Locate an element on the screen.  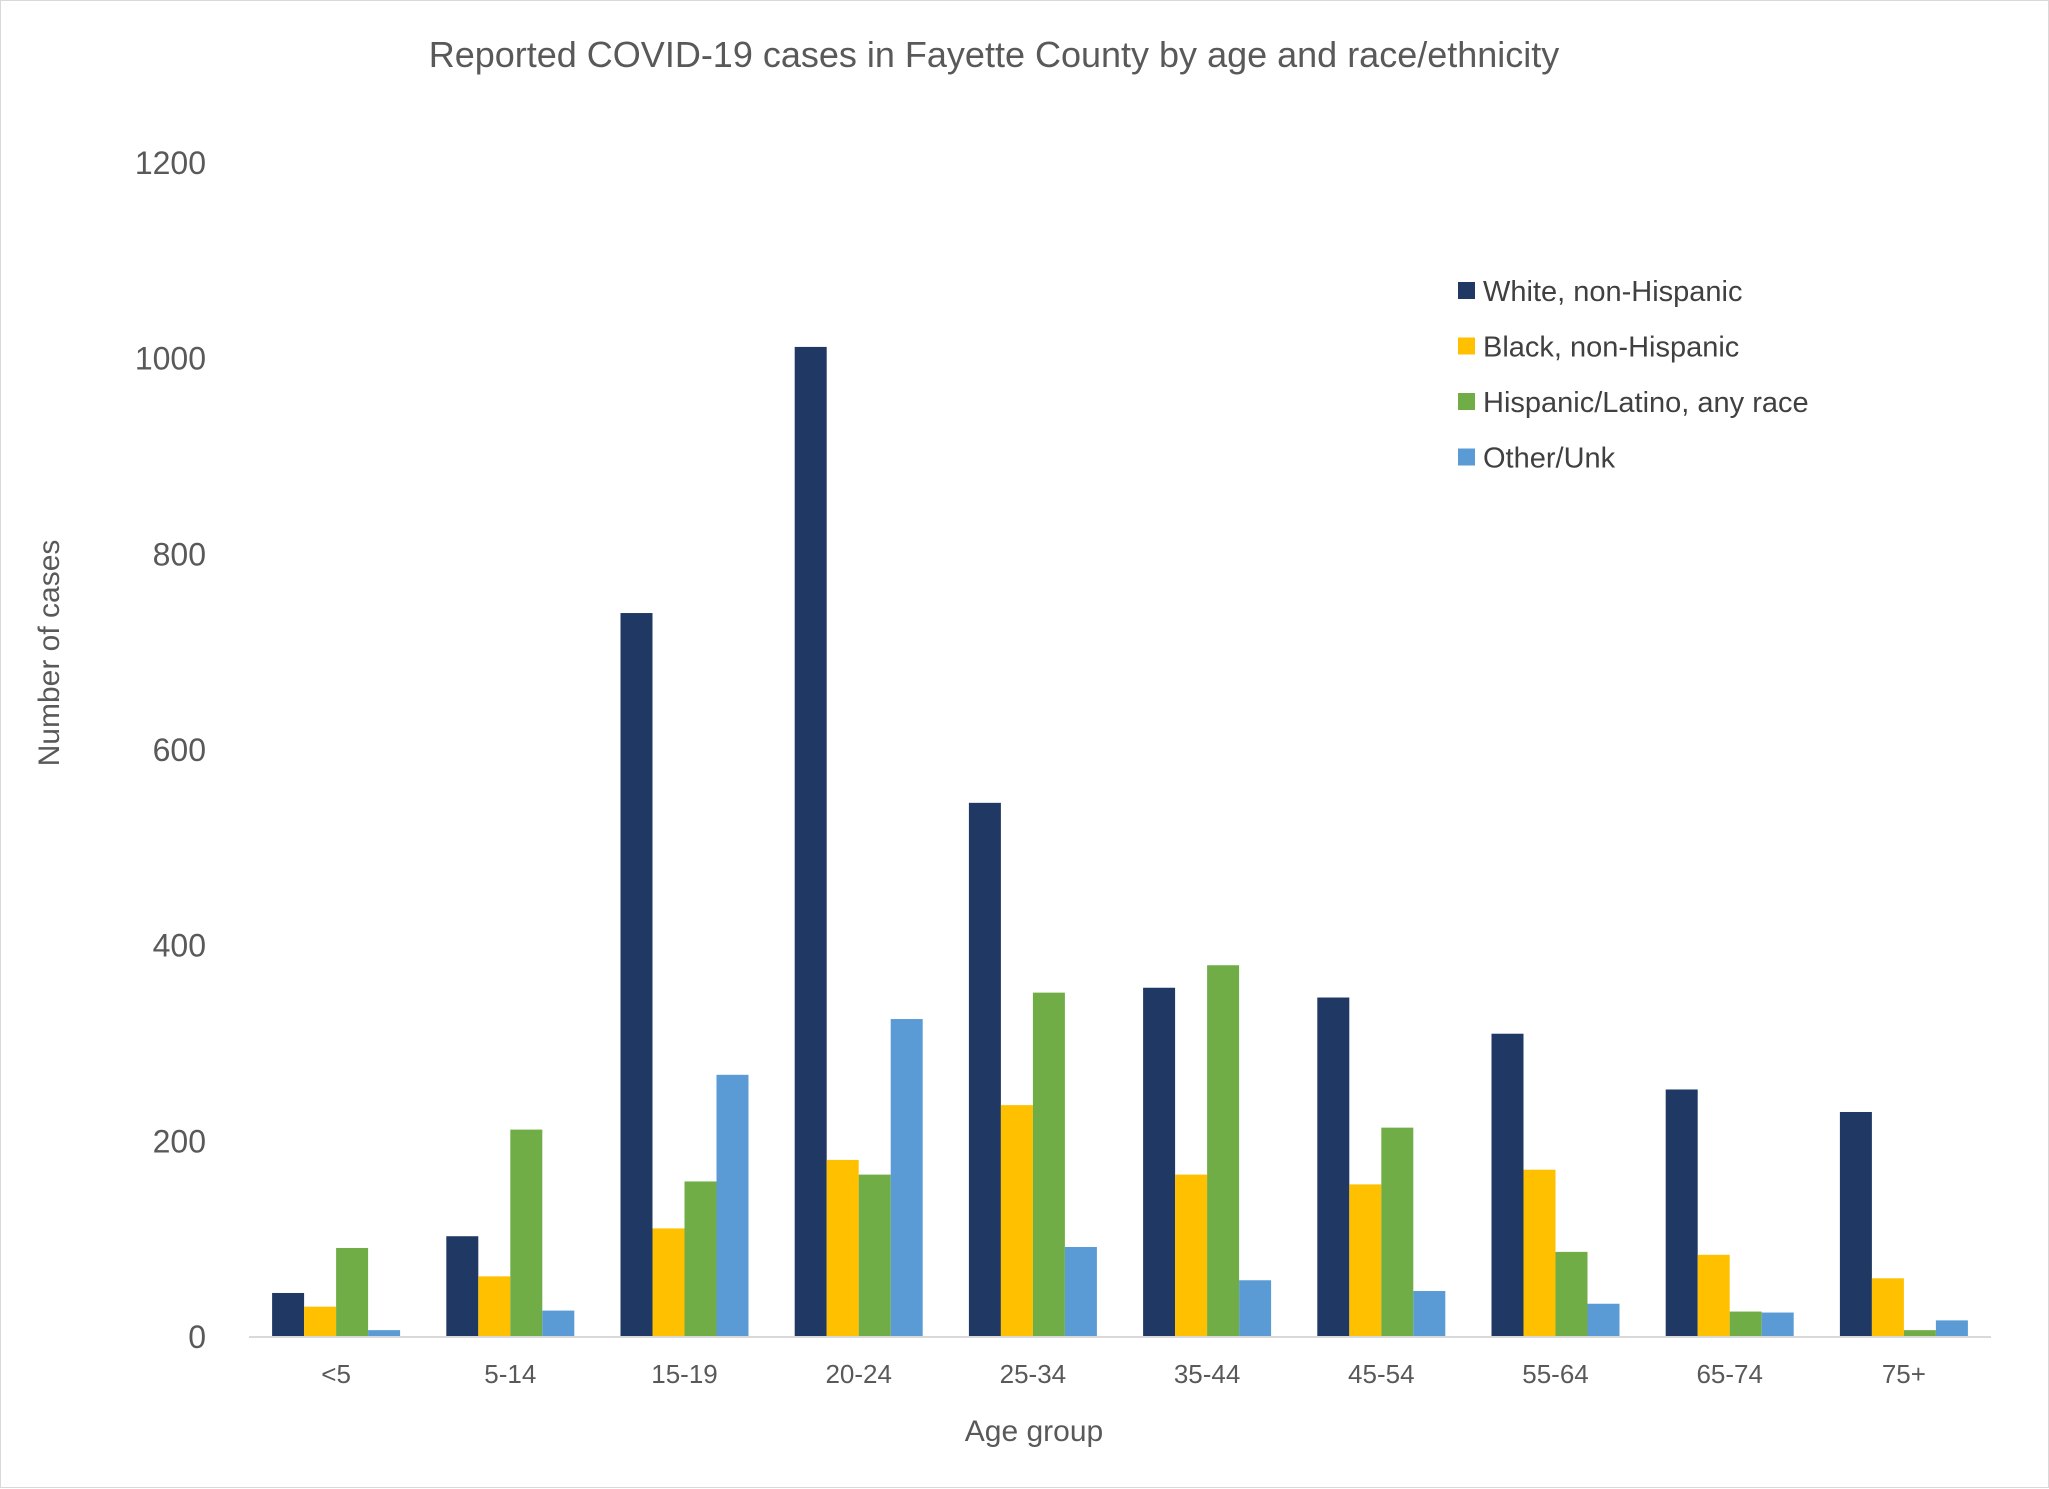
legend-label-1: Black, non-Hispanic is located at coordinates (1611, 348).